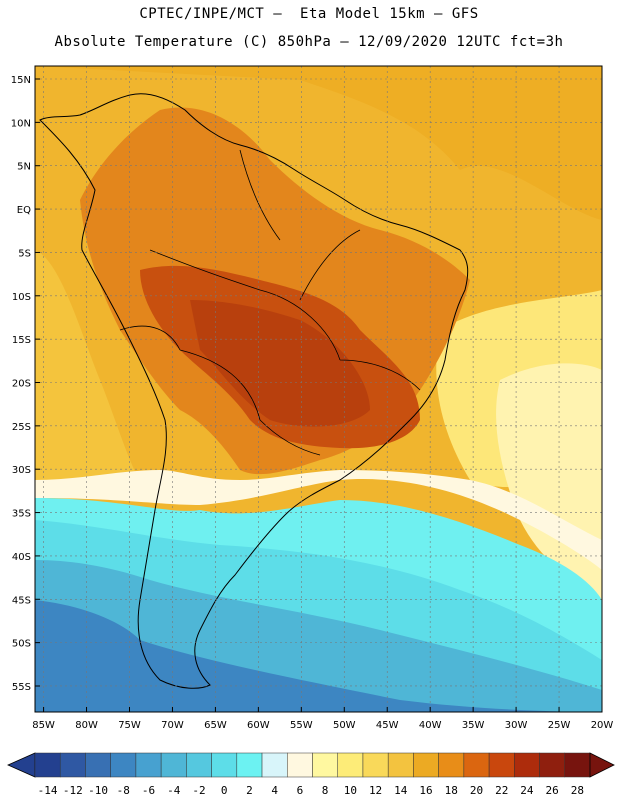 Image resolution: width=618 pixels, height=800 pixels. What do you see at coordinates (552, 790) in the screenshot?
I see `colorbar-label: 26` at bounding box center [552, 790].